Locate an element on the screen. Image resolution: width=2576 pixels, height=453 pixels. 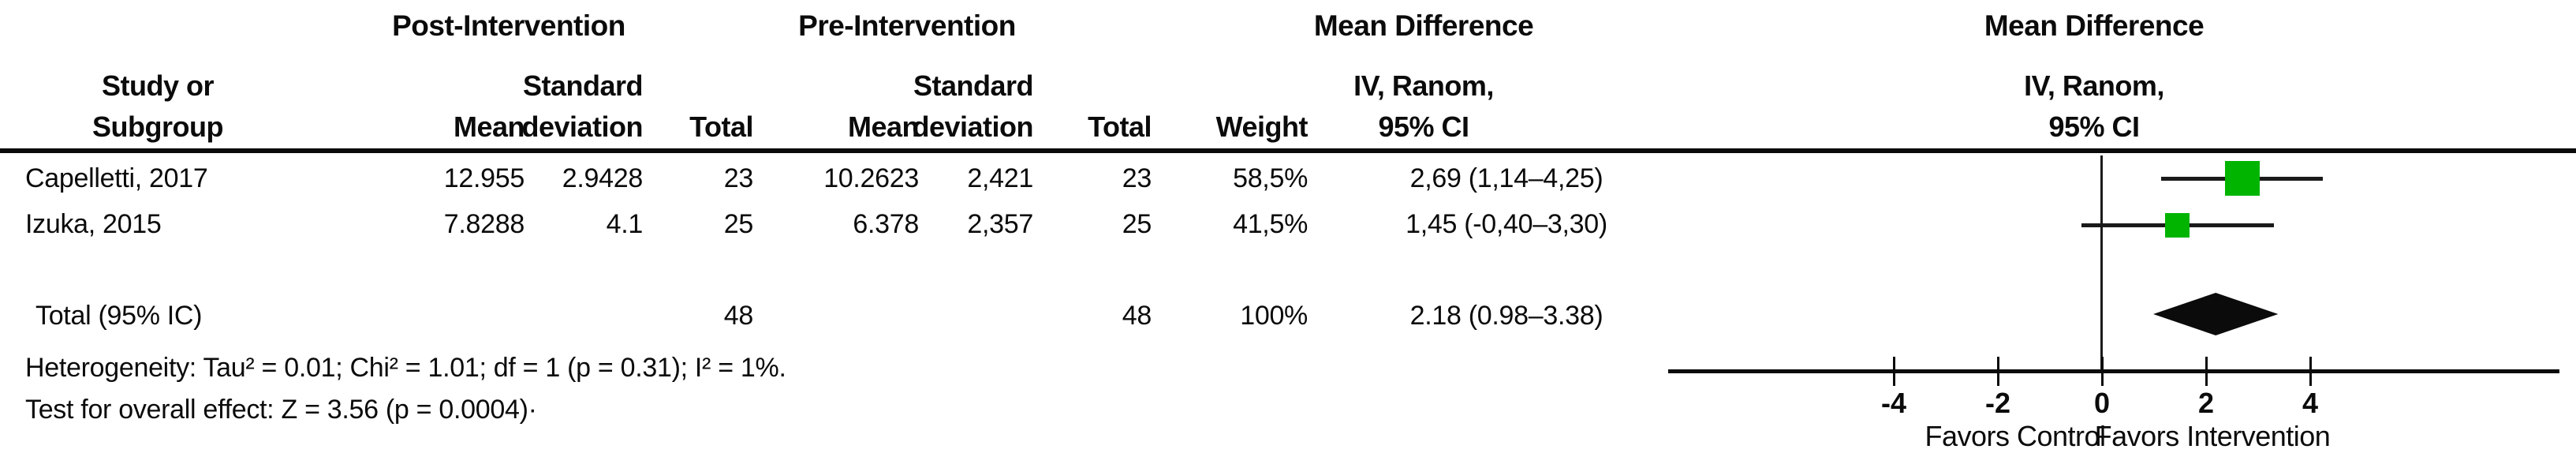
weight-value: 41,5% is located at coordinates (1270, 224).